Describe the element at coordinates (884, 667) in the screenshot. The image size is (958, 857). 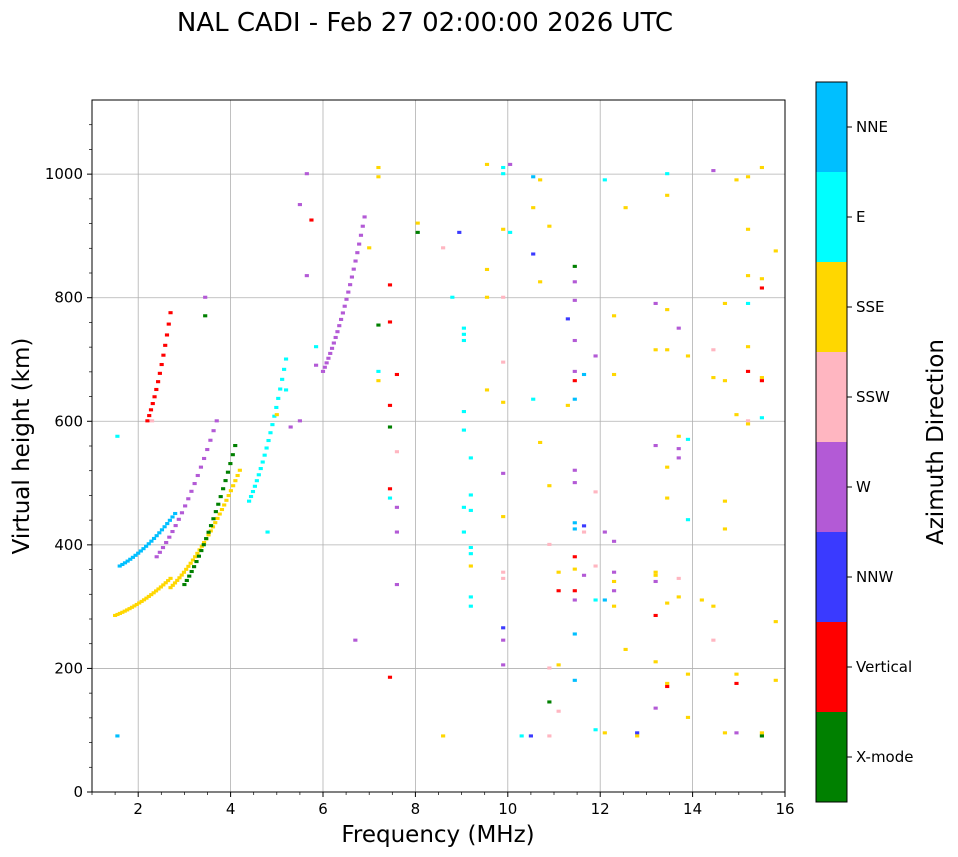
I see `colorbar-label-vertical: Vertical` at that location.